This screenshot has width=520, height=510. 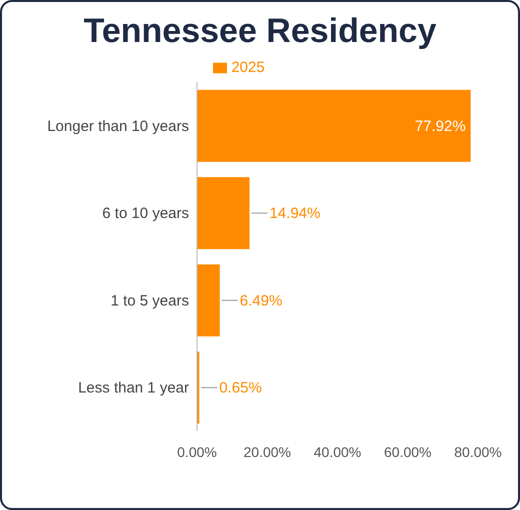 What do you see at coordinates (248, 67) in the screenshot?
I see `legend-label: 2025` at bounding box center [248, 67].